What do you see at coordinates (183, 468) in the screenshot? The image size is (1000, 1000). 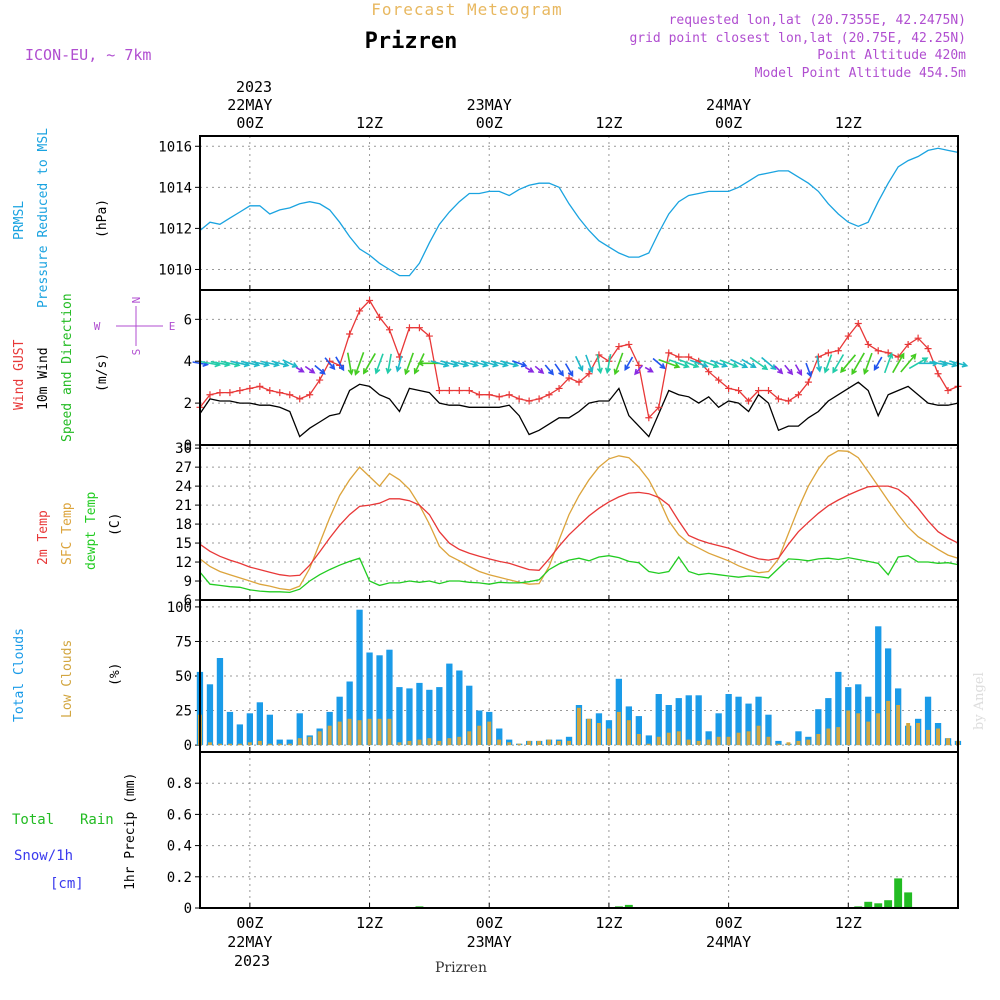 I see `ytick-label-7: 27` at bounding box center [183, 468].